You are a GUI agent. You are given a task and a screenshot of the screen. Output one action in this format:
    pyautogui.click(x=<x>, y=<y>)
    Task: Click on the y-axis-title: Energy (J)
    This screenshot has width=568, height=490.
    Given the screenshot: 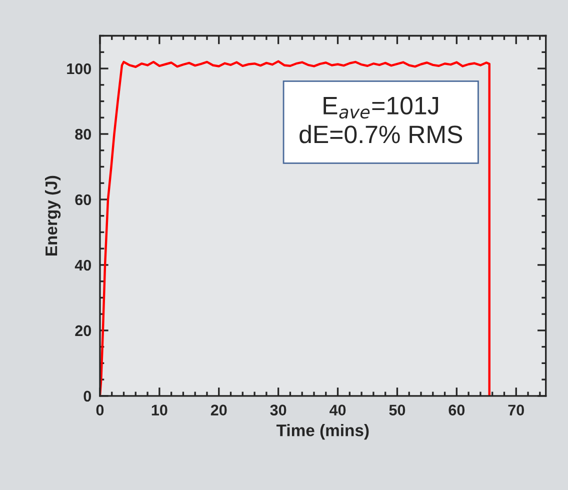 What is the action you would take?
    pyautogui.click(x=52, y=216)
    